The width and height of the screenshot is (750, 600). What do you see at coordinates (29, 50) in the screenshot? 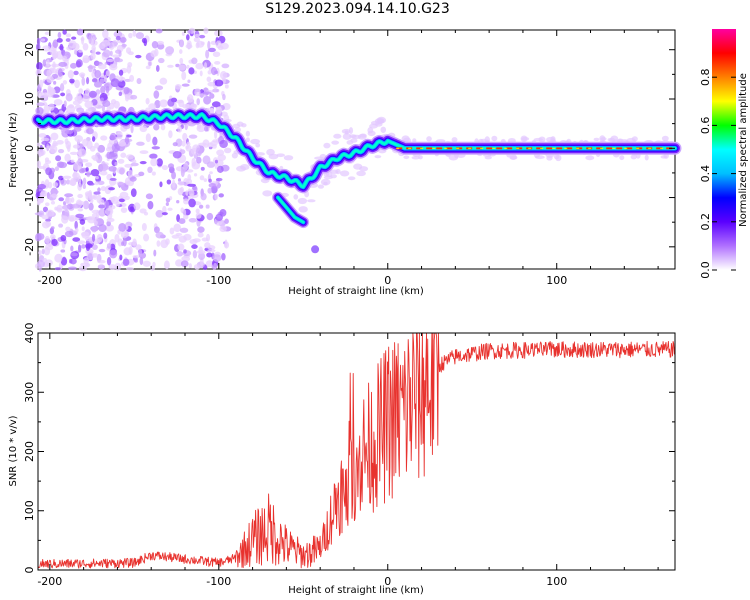
I see `spectrogram-y-tick-label: 20` at bounding box center [29, 50].